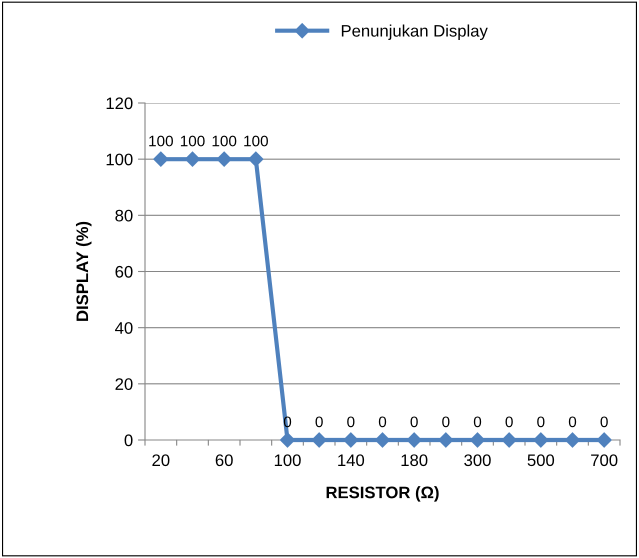 Image resolution: width=639 pixels, height=558 pixels. I want to click on x-tick-label: 180, so click(415, 460).